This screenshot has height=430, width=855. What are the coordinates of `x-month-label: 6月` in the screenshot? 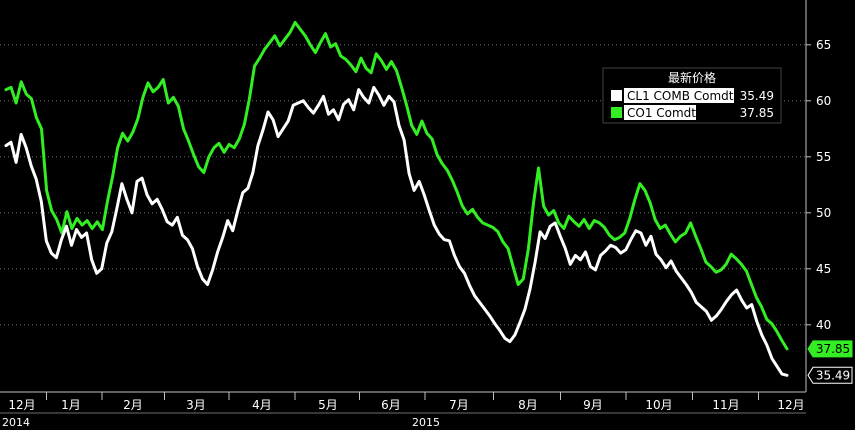 It's located at (391, 405).